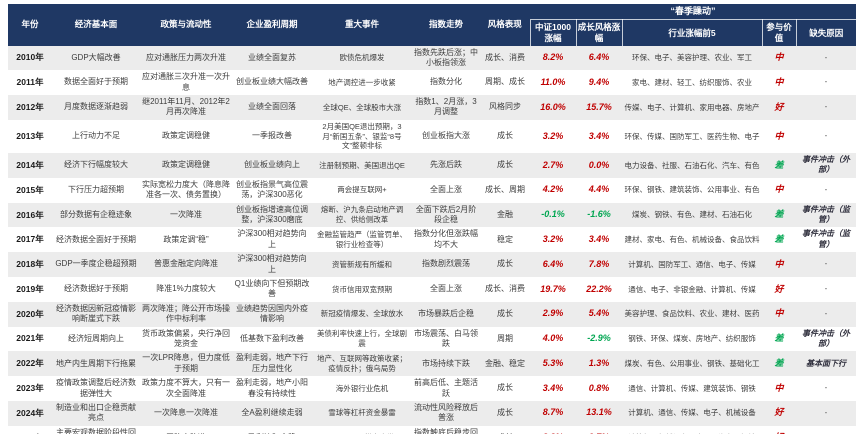 The image size is (864, 434). What do you see at coordinates (30, 289) in the screenshot?
I see `cell-year: 2019年` at bounding box center [30, 289].